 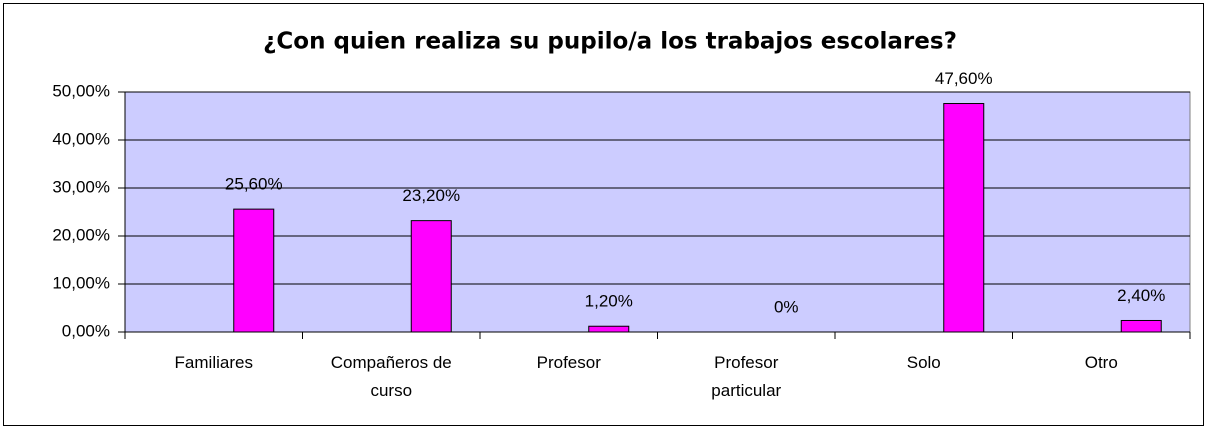 What do you see at coordinates (81, 234) in the screenshot?
I see `y-tick-label: 20,00%` at bounding box center [81, 234].